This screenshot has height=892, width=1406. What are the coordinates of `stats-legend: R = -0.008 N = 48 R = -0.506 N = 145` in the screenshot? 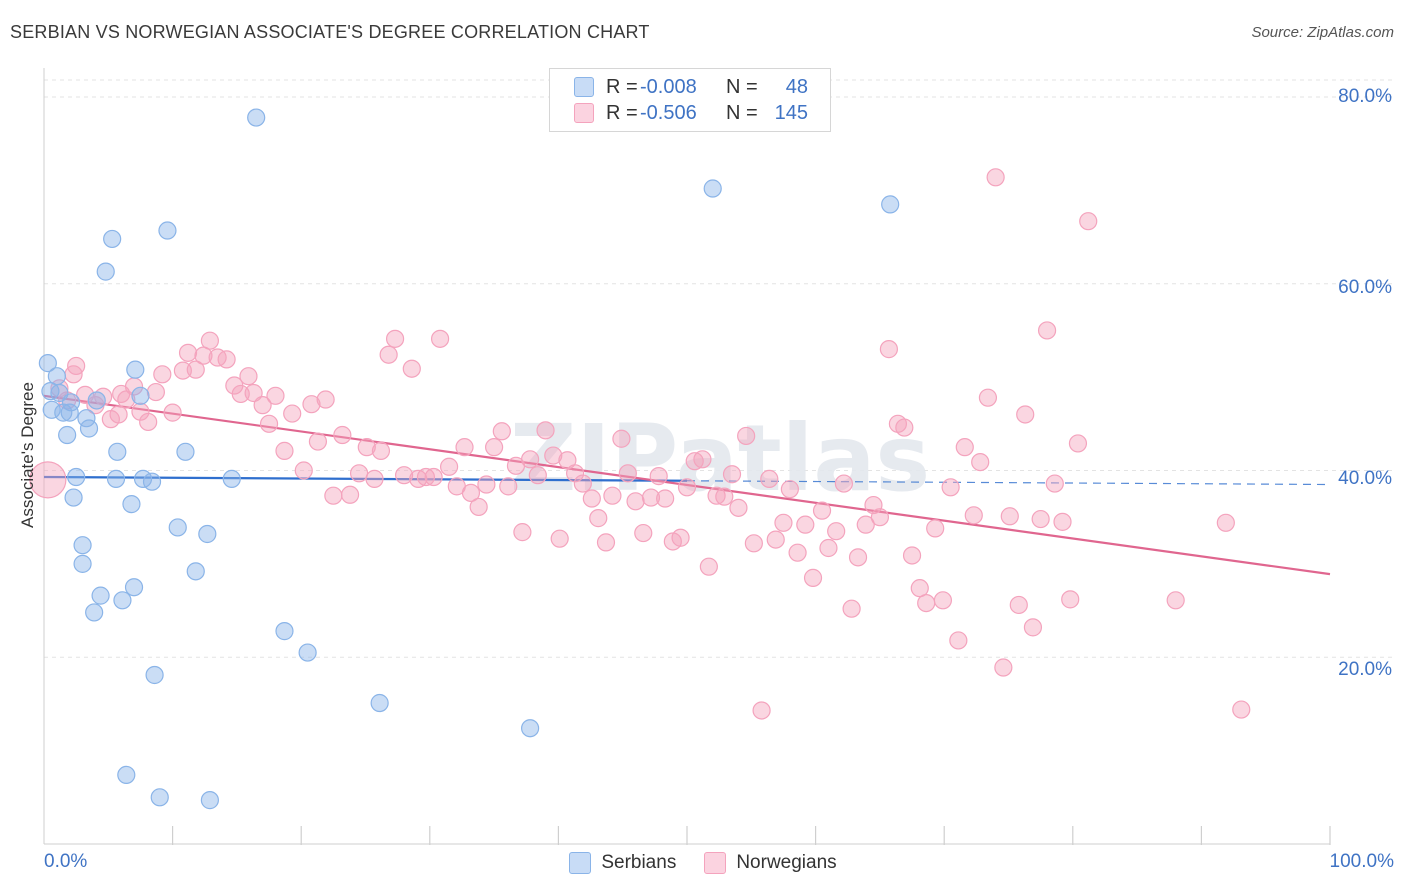 It's located at (690, 100).